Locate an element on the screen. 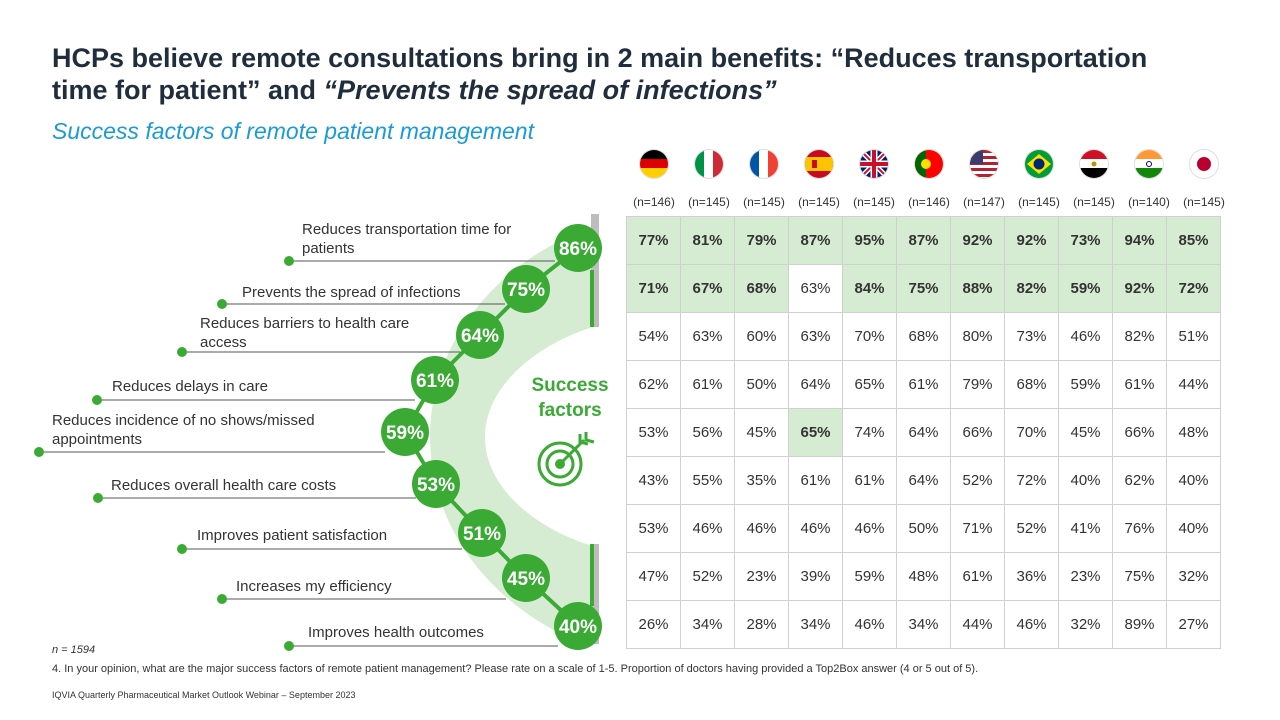  factor-label: Reduces barriers to health care access is located at coordinates (305, 333).